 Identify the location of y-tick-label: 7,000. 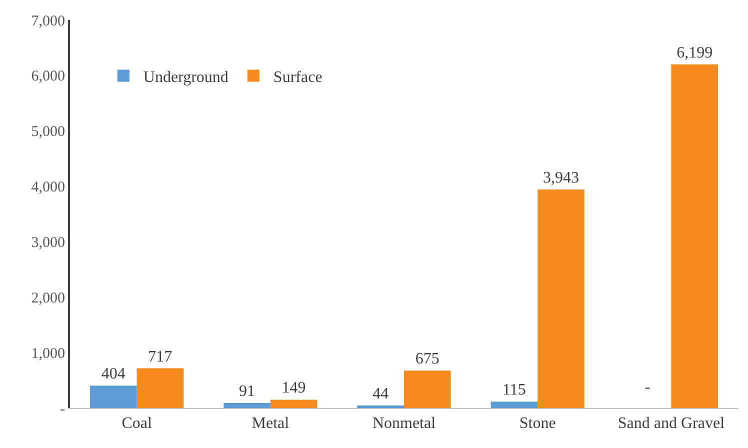
(48, 21).